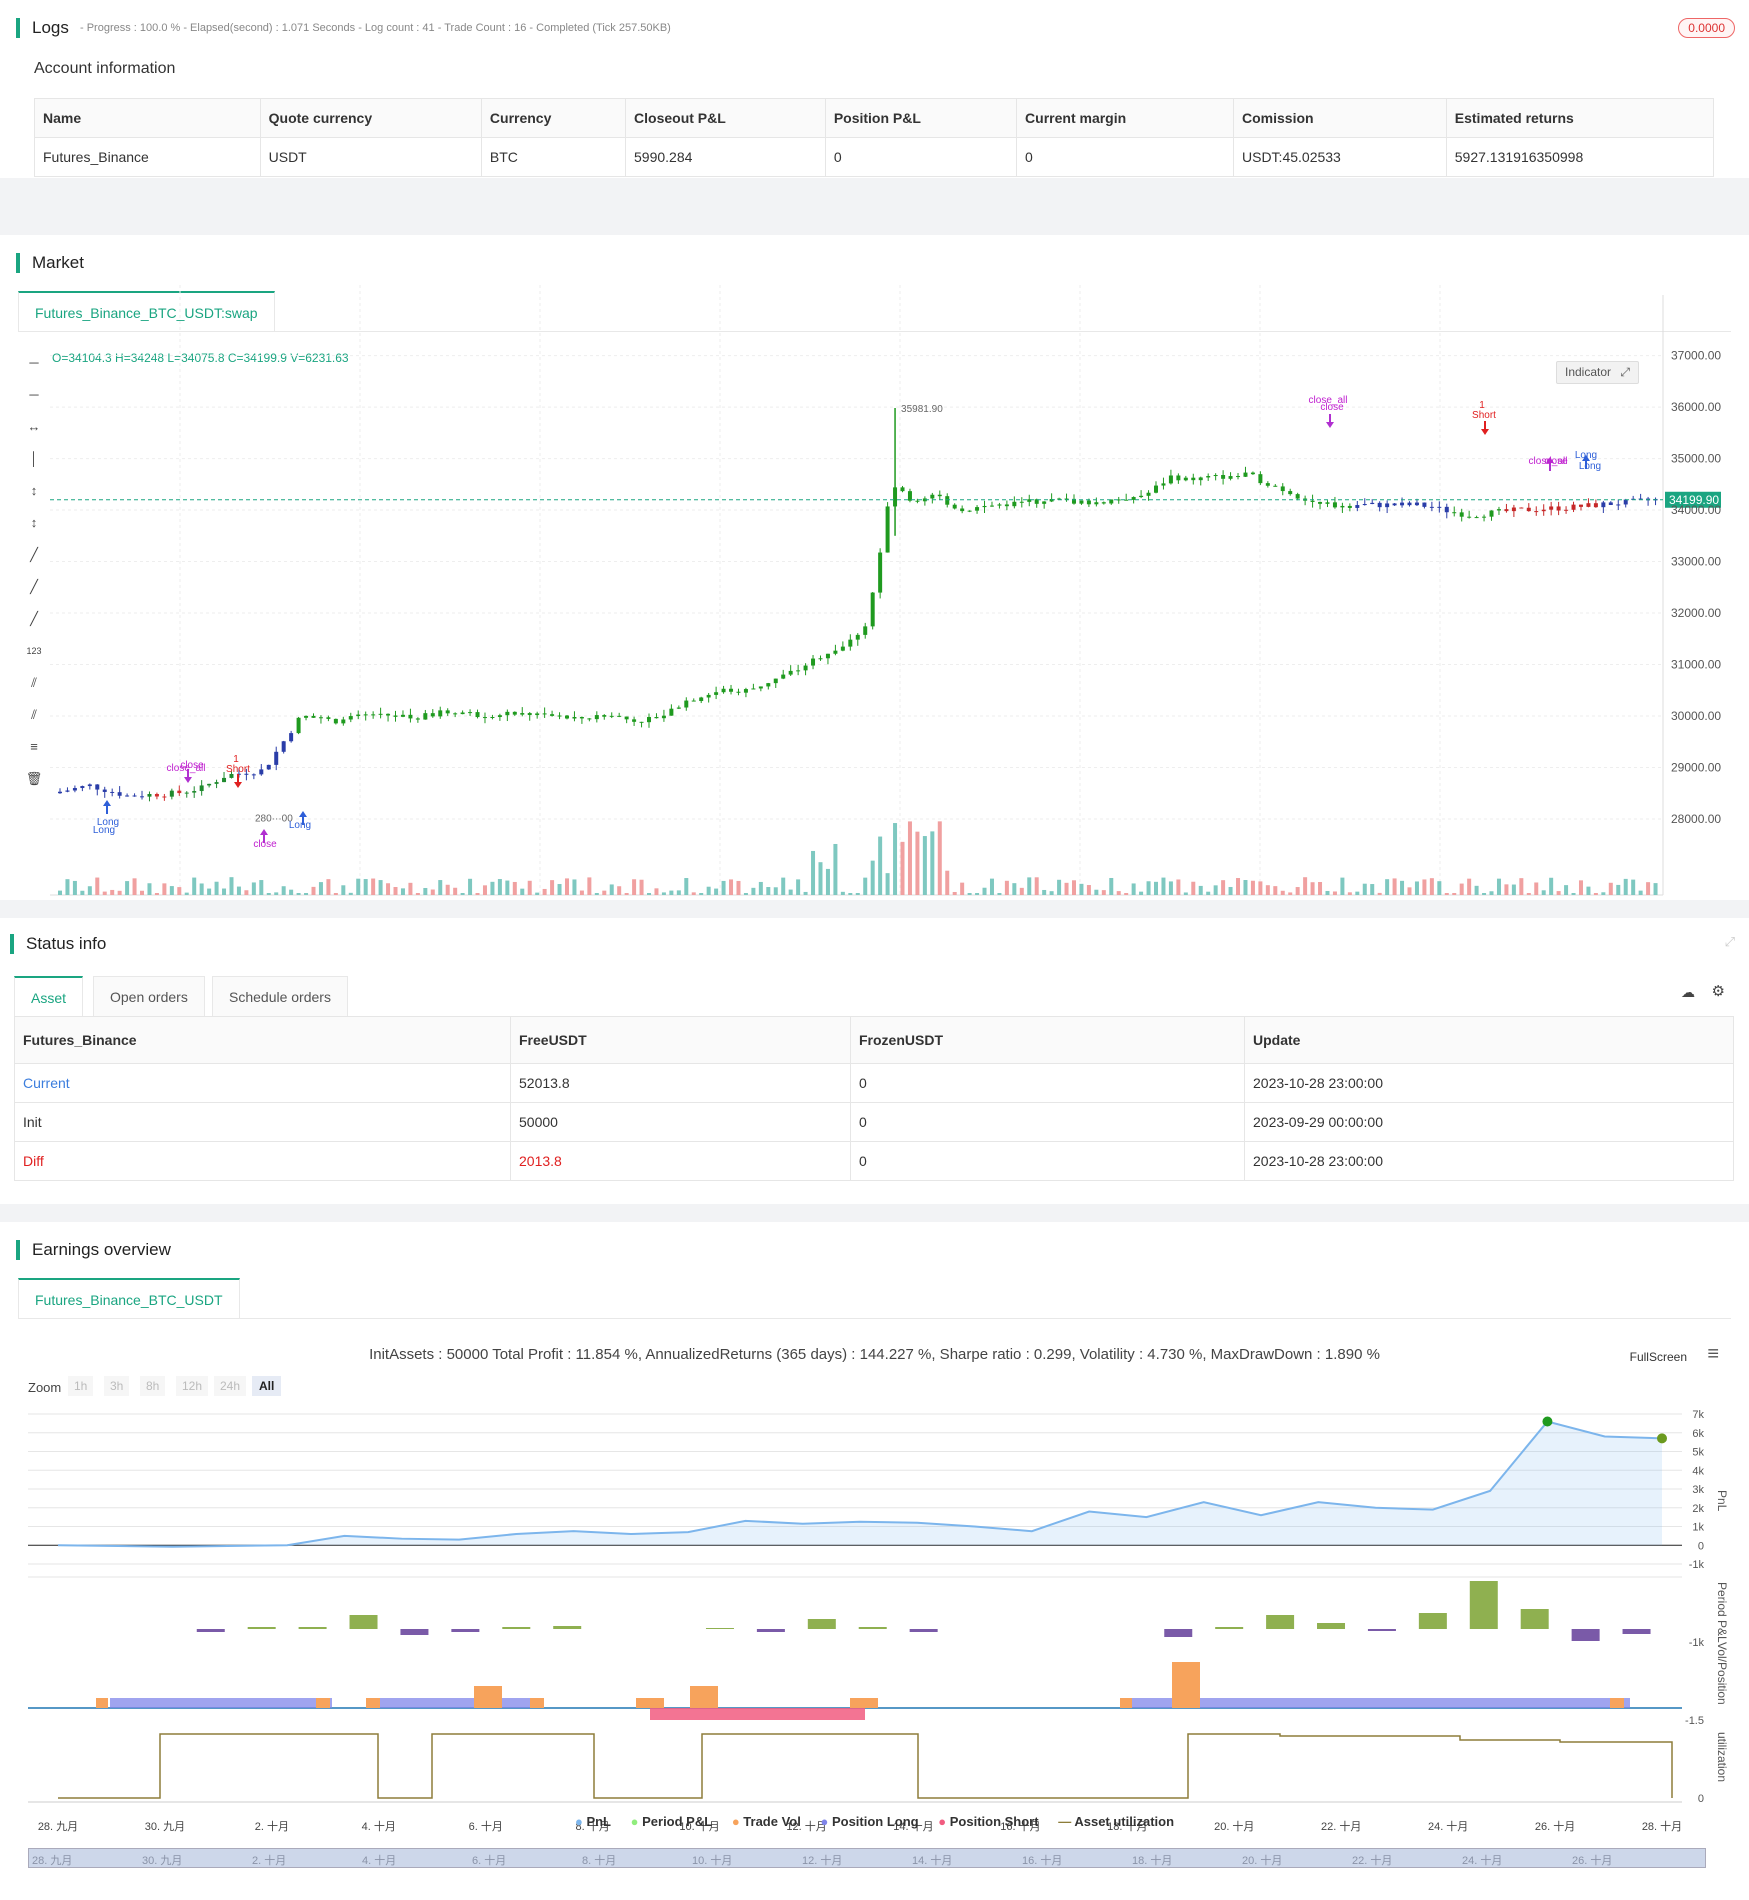  What do you see at coordinates (149, 996) in the screenshot?
I see `tab-open-orders: Open orders` at bounding box center [149, 996].